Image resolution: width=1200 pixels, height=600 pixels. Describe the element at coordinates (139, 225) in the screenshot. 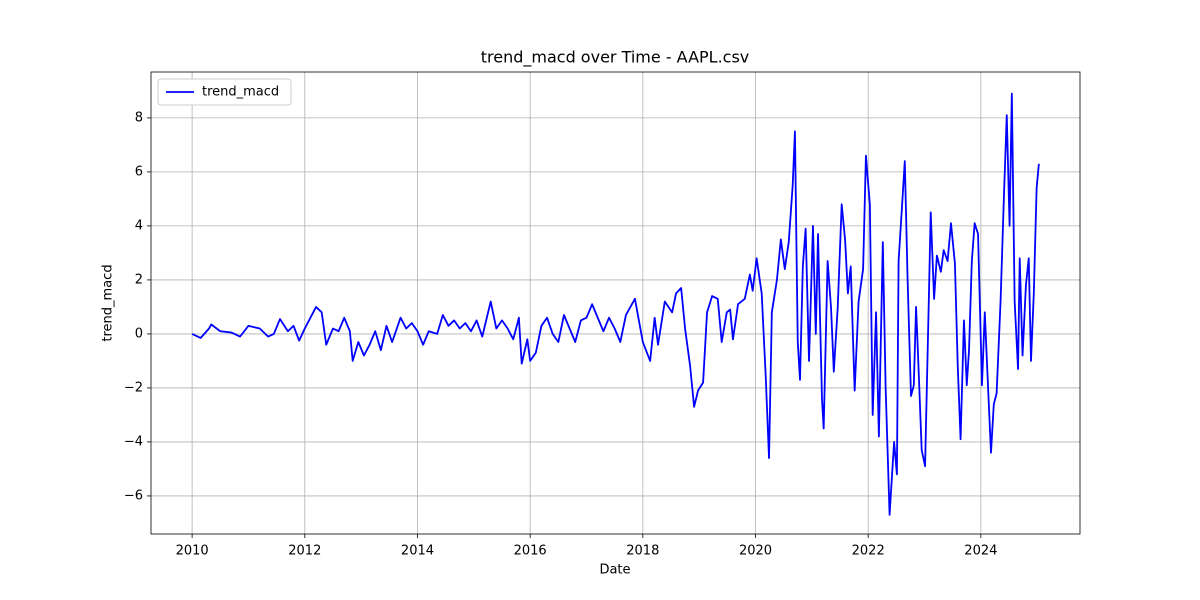

I see `y-tick-label: 4` at that location.